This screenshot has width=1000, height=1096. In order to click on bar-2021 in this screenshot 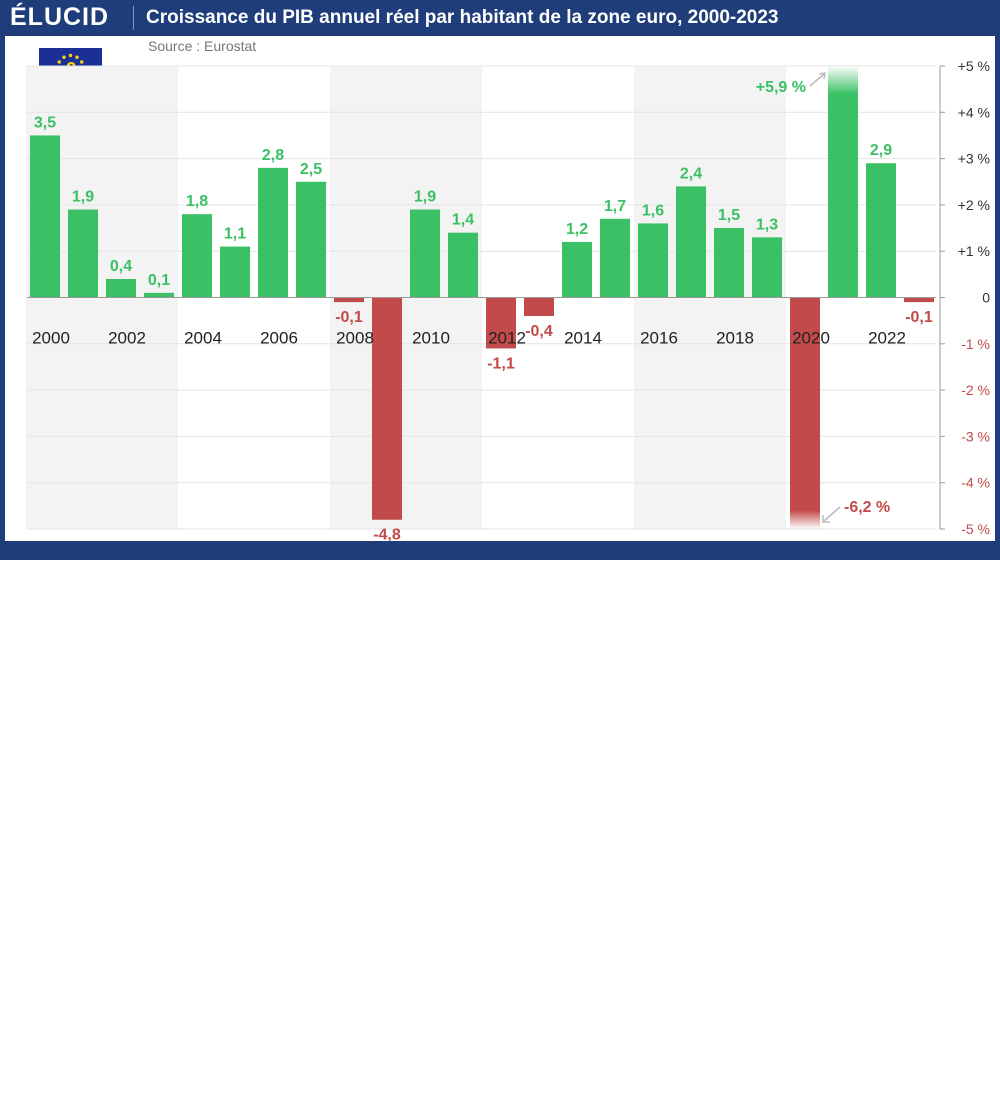, I will do `click(843, 182)`.